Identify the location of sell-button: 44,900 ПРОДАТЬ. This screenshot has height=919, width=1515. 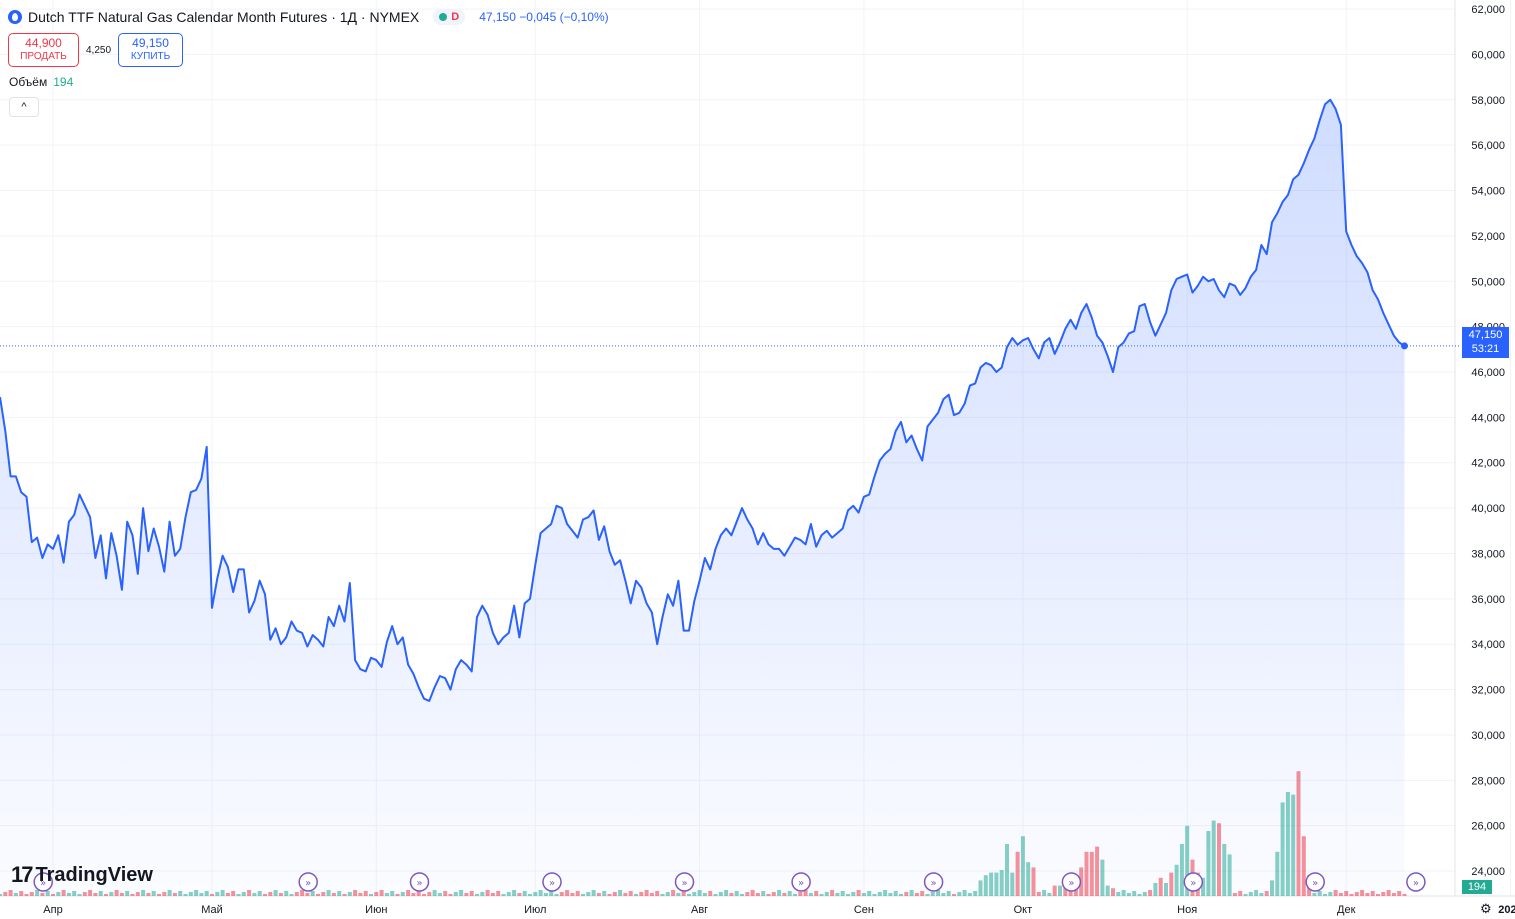
(43, 50).